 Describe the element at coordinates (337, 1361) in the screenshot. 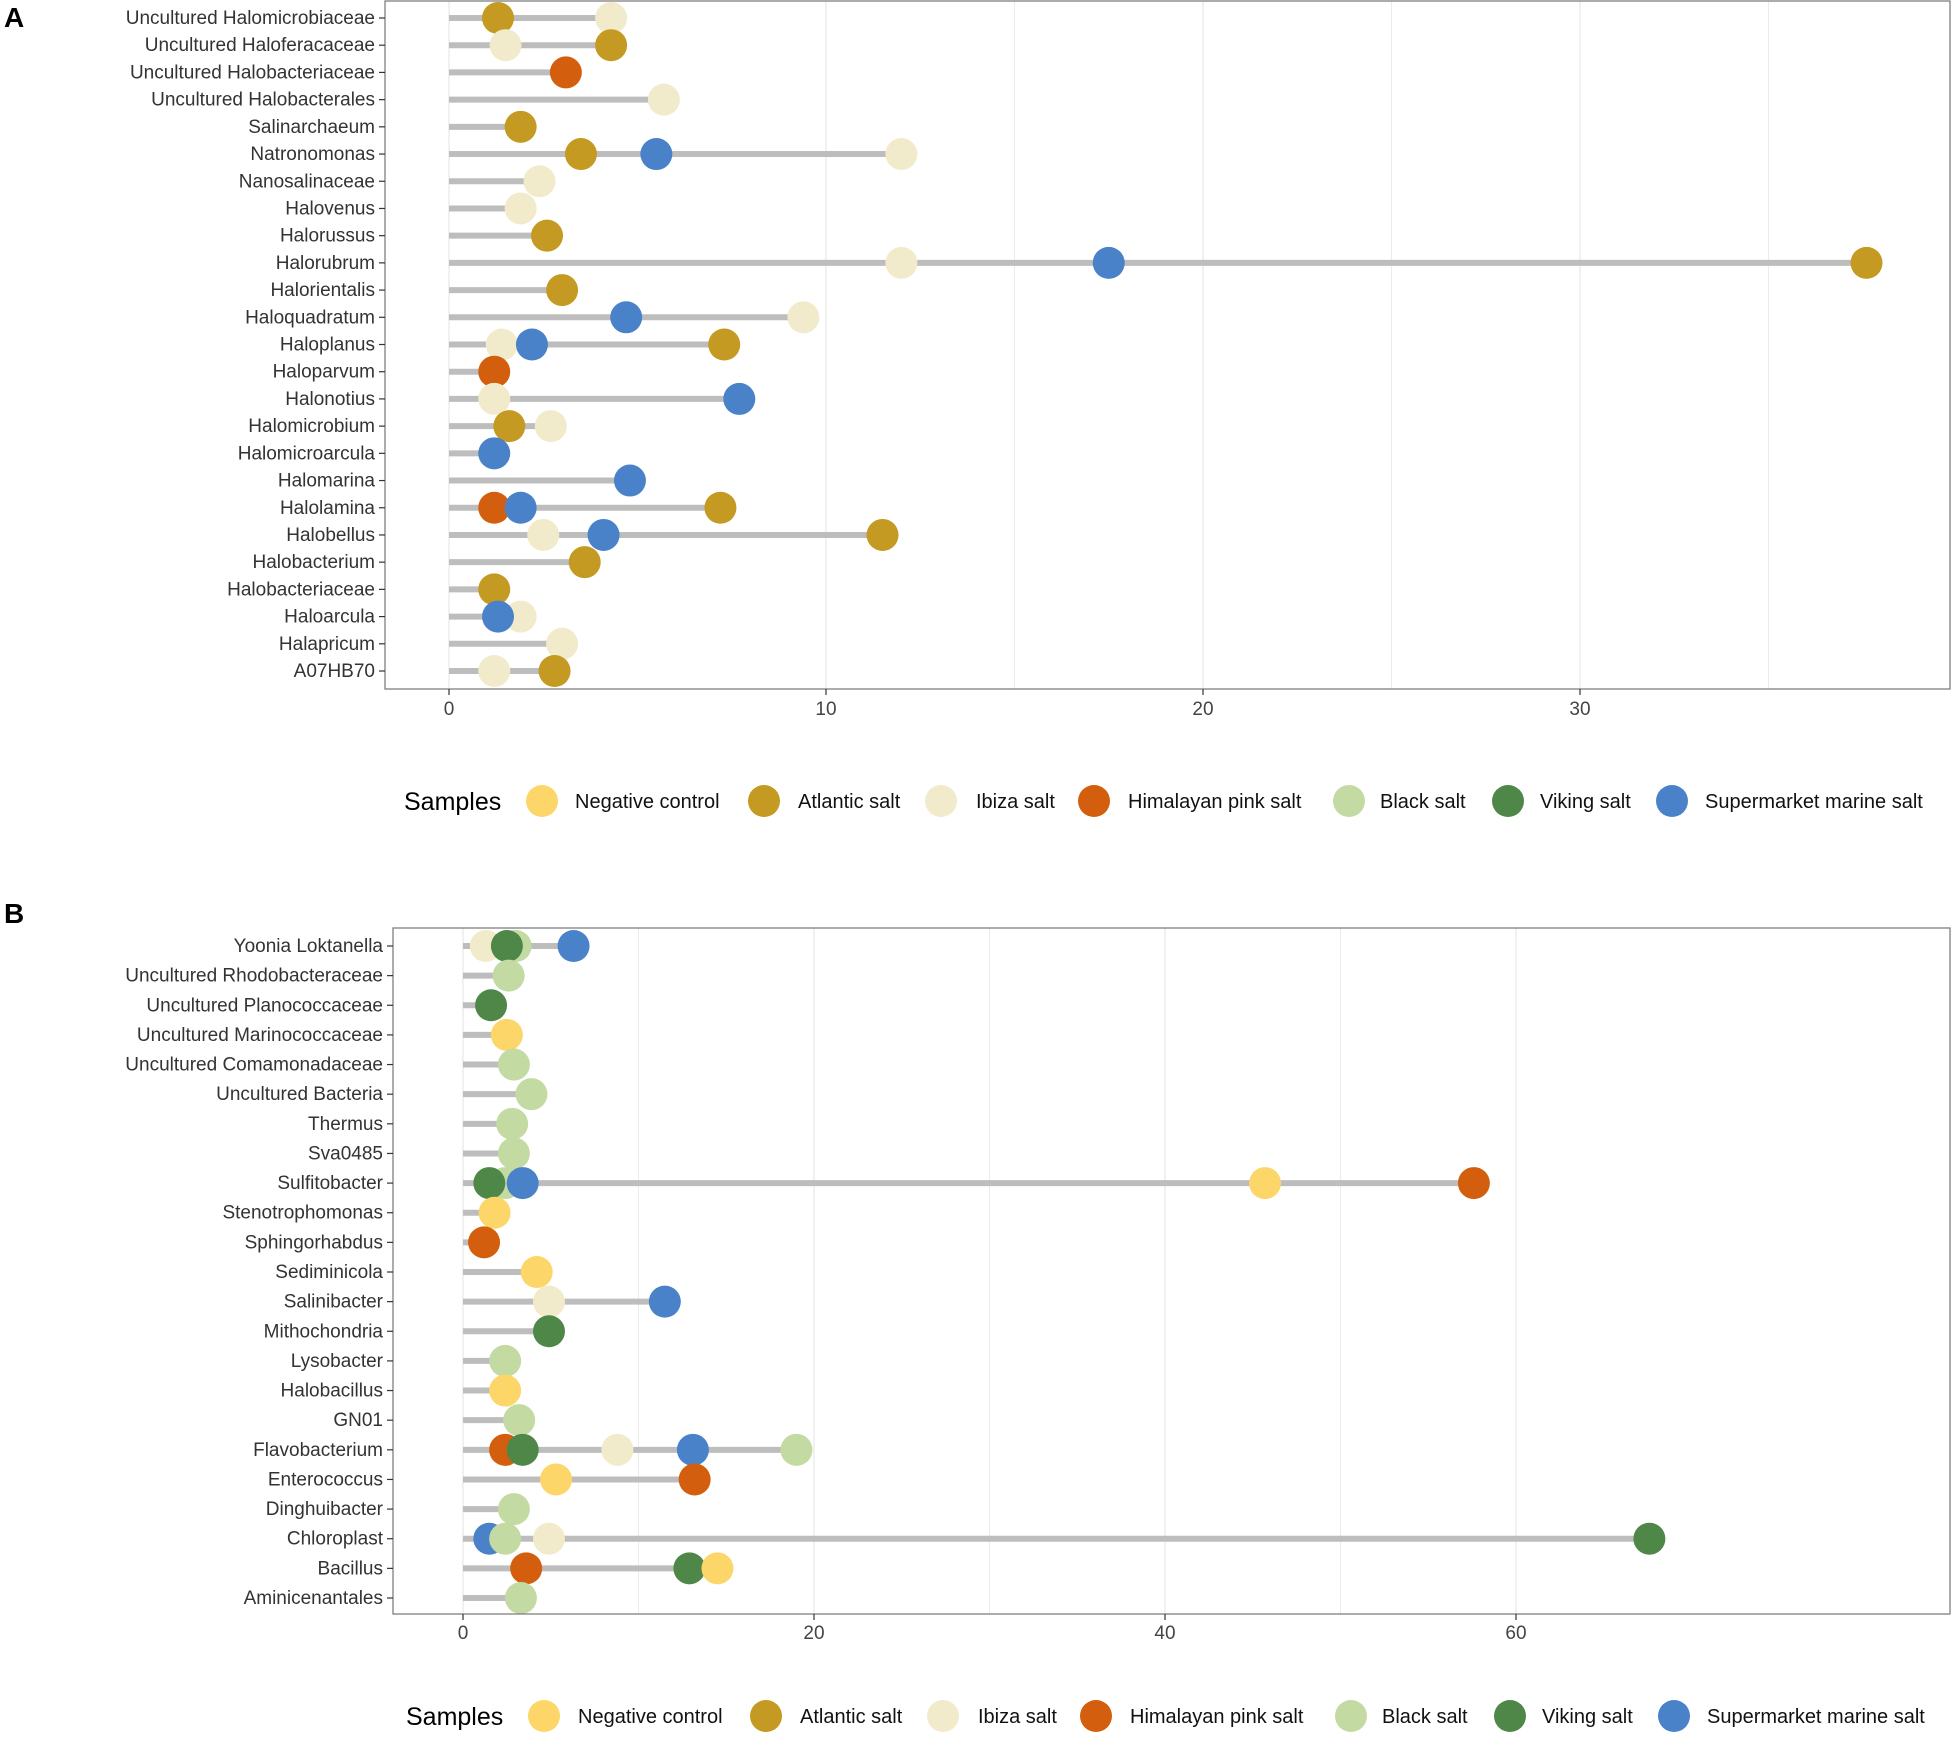

I see `category-label: Lysobacter` at that location.